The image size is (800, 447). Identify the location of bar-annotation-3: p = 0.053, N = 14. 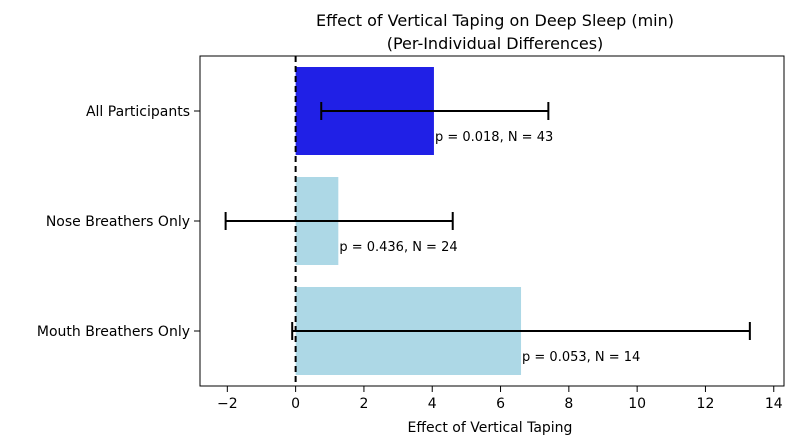
(581, 357).